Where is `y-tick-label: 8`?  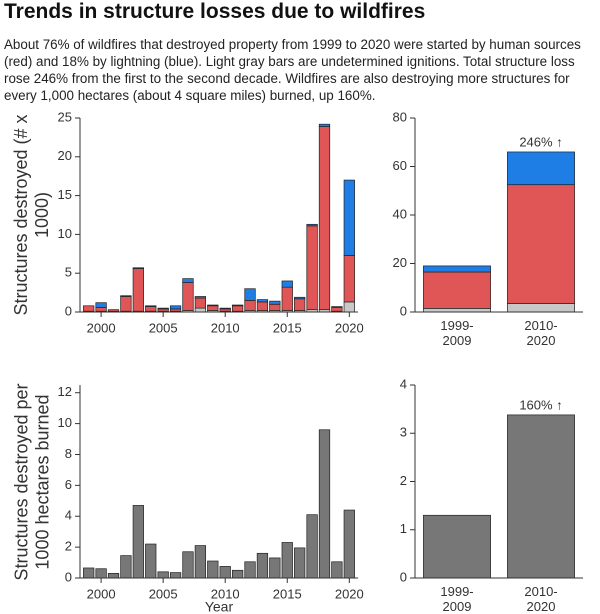
y-tick-label: 8 is located at coordinates (68, 453).